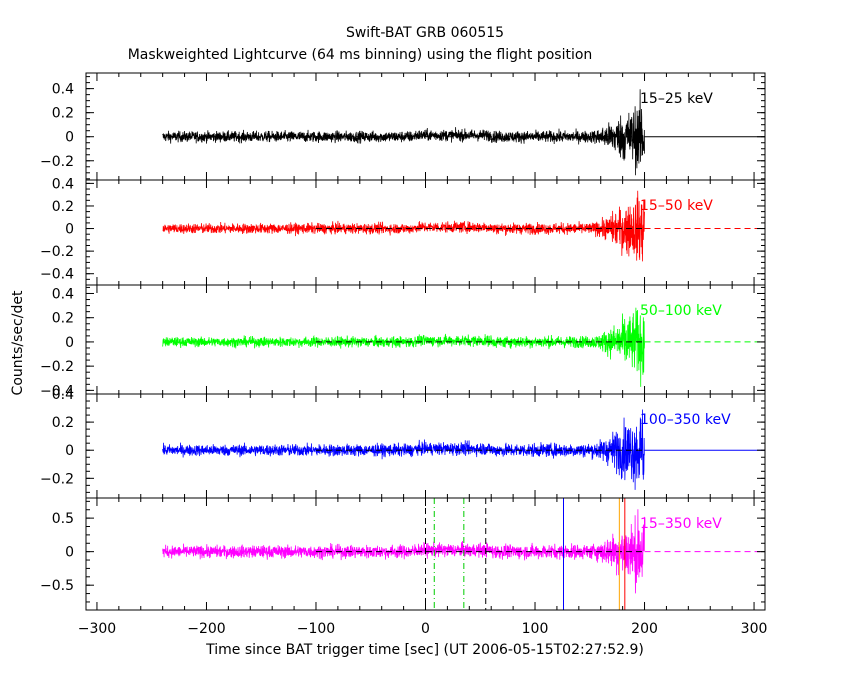  Describe the element at coordinates (754, 629) in the screenshot. I see `x-tick-label: 300` at that location.